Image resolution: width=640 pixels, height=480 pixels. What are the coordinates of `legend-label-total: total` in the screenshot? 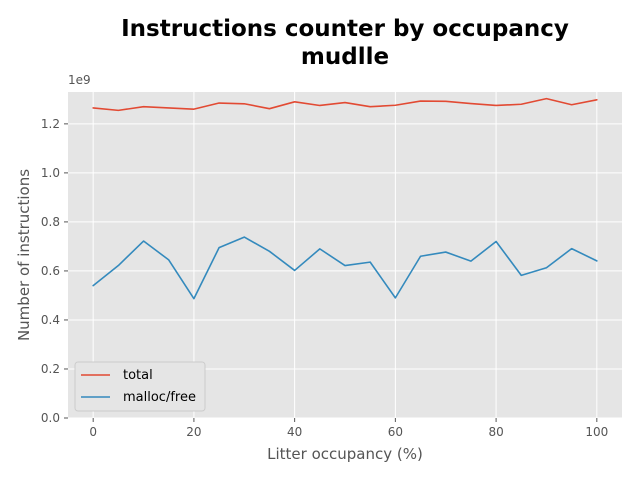 It's located at (138, 375).